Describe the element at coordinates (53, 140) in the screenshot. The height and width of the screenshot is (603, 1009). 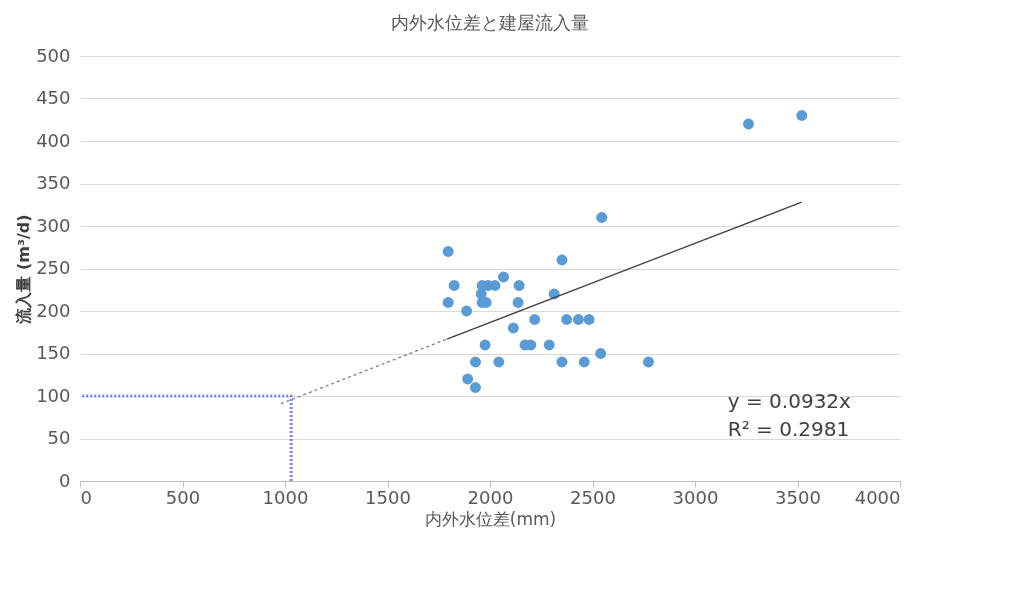
I see `y-tick-label: 400` at that location.